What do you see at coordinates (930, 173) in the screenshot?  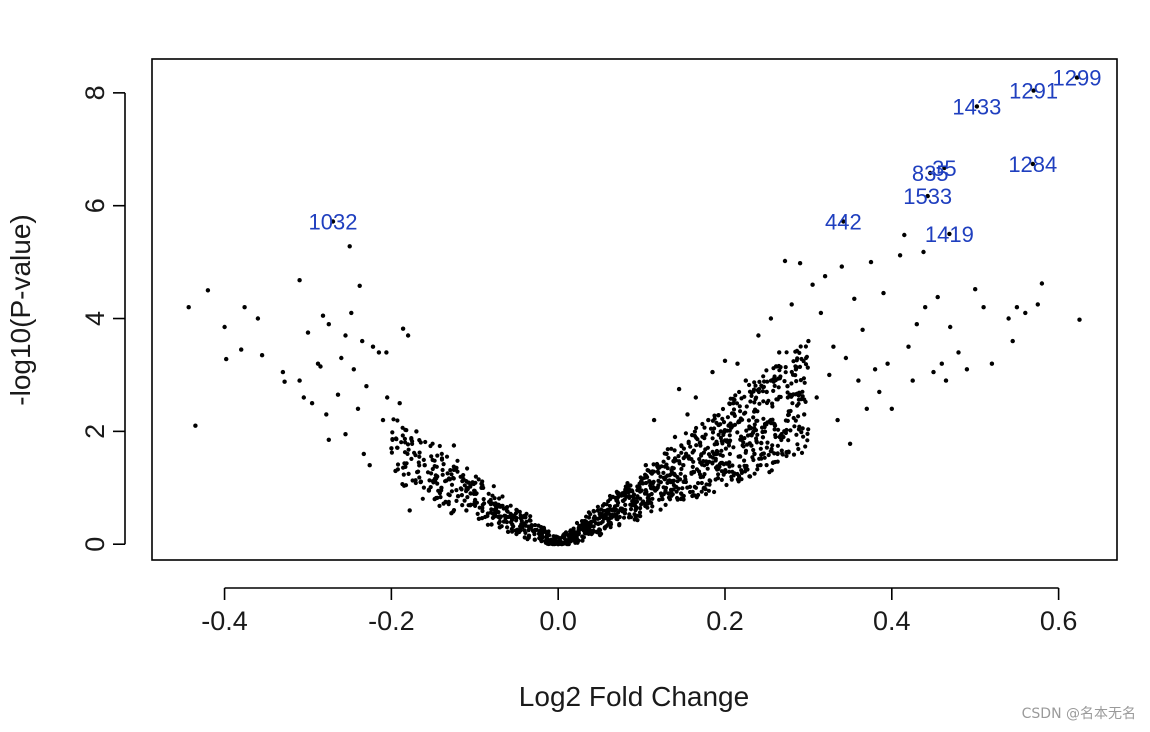 I see `point-label: 835` at bounding box center [930, 173].